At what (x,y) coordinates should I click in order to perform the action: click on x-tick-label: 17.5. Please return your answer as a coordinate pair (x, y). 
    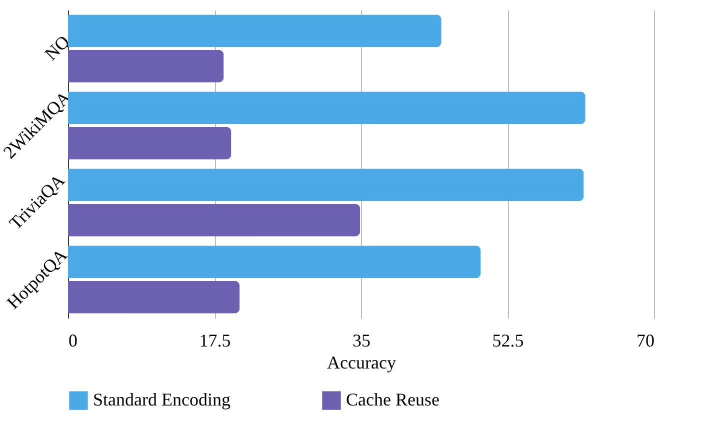
    Looking at the image, I should click on (215, 340).